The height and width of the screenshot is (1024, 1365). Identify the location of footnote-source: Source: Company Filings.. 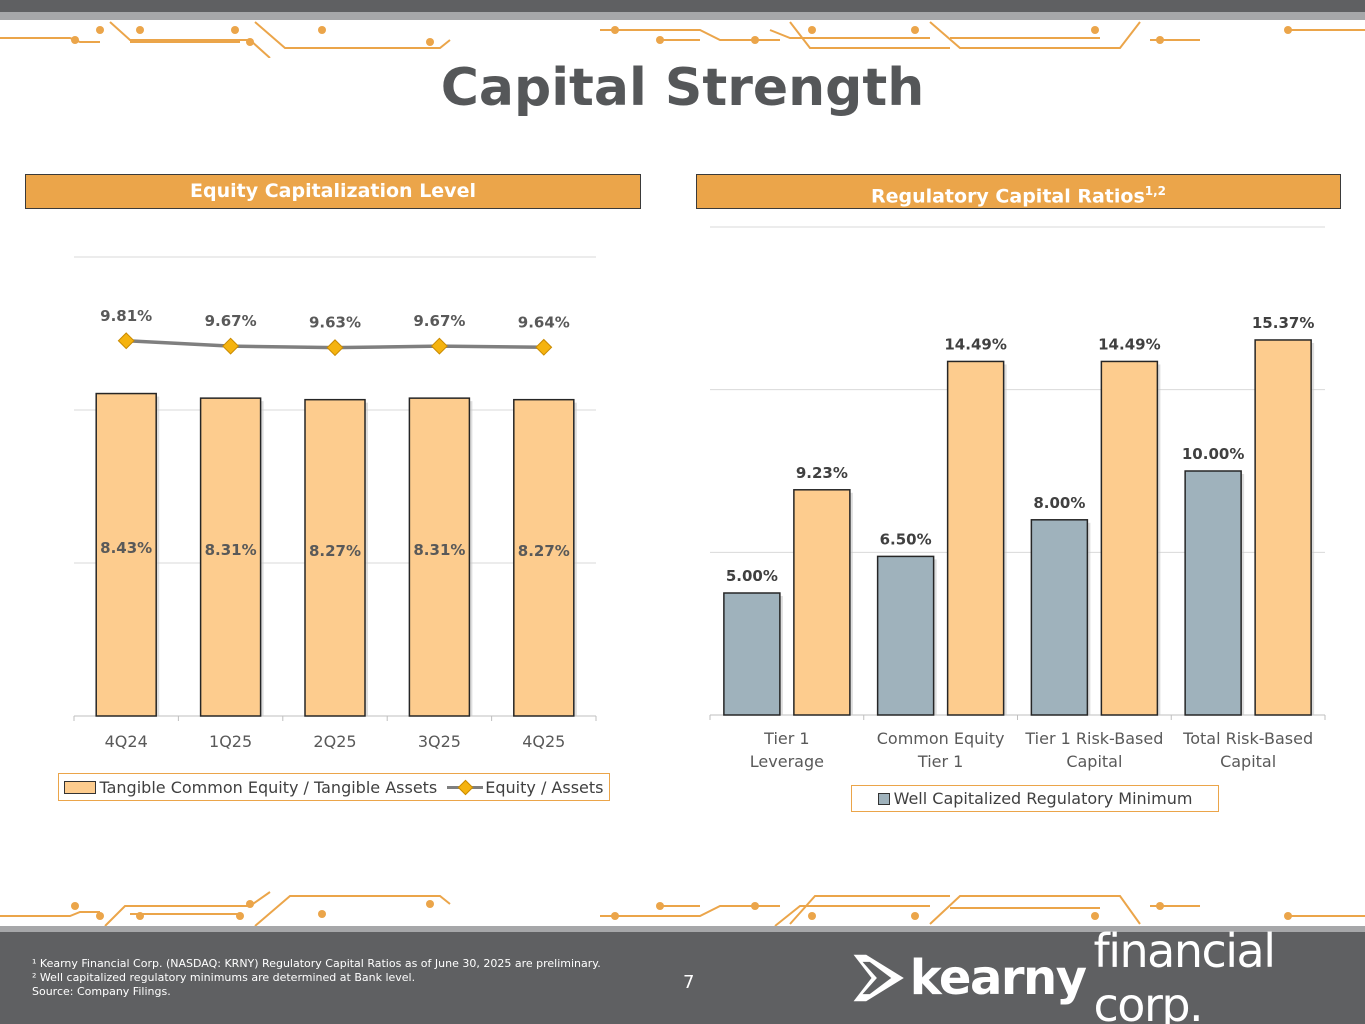
(101, 991).